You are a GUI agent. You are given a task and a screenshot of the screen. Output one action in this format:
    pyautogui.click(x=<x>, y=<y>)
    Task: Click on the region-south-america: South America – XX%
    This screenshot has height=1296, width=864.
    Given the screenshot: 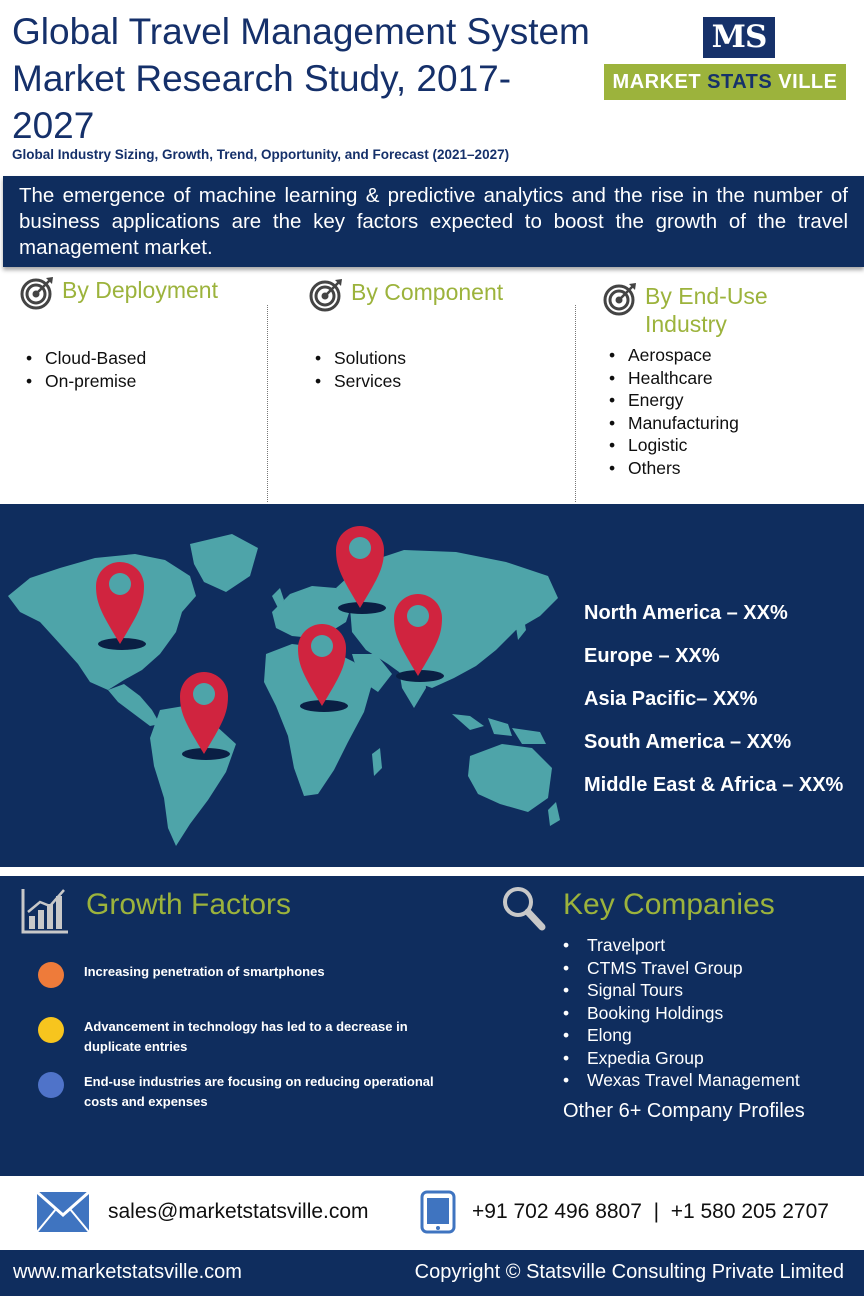 What is the action you would take?
    pyautogui.click(x=688, y=742)
    